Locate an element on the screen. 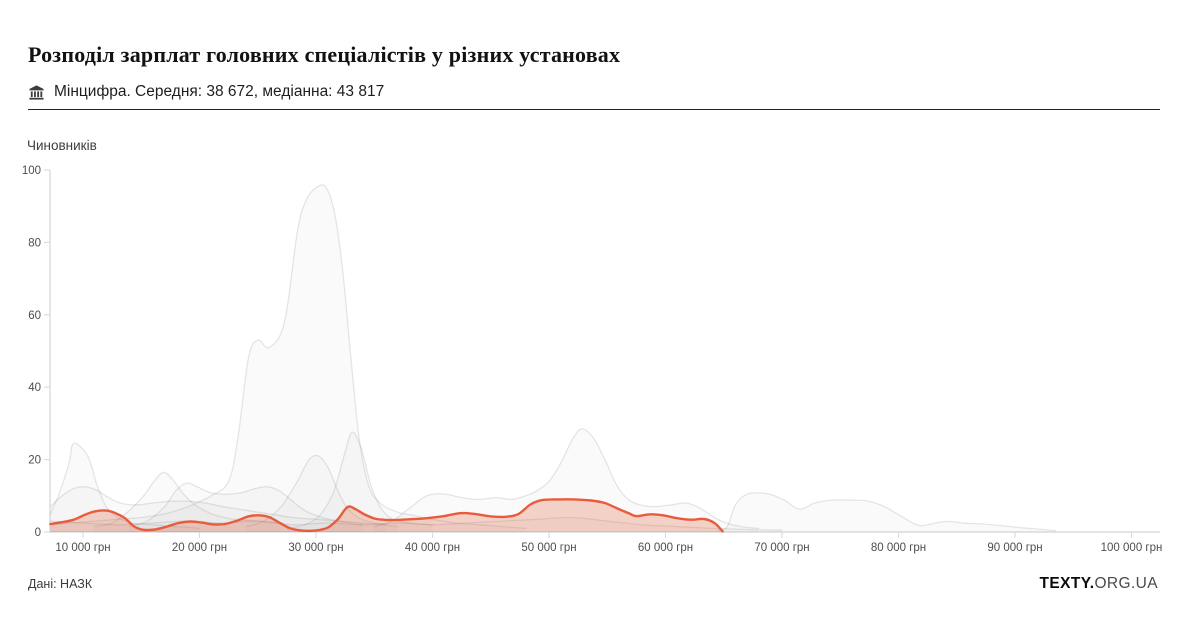 The height and width of the screenshot is (630, 1200). brand-rest: ORG.UA is located at coordinates (1126, 583).